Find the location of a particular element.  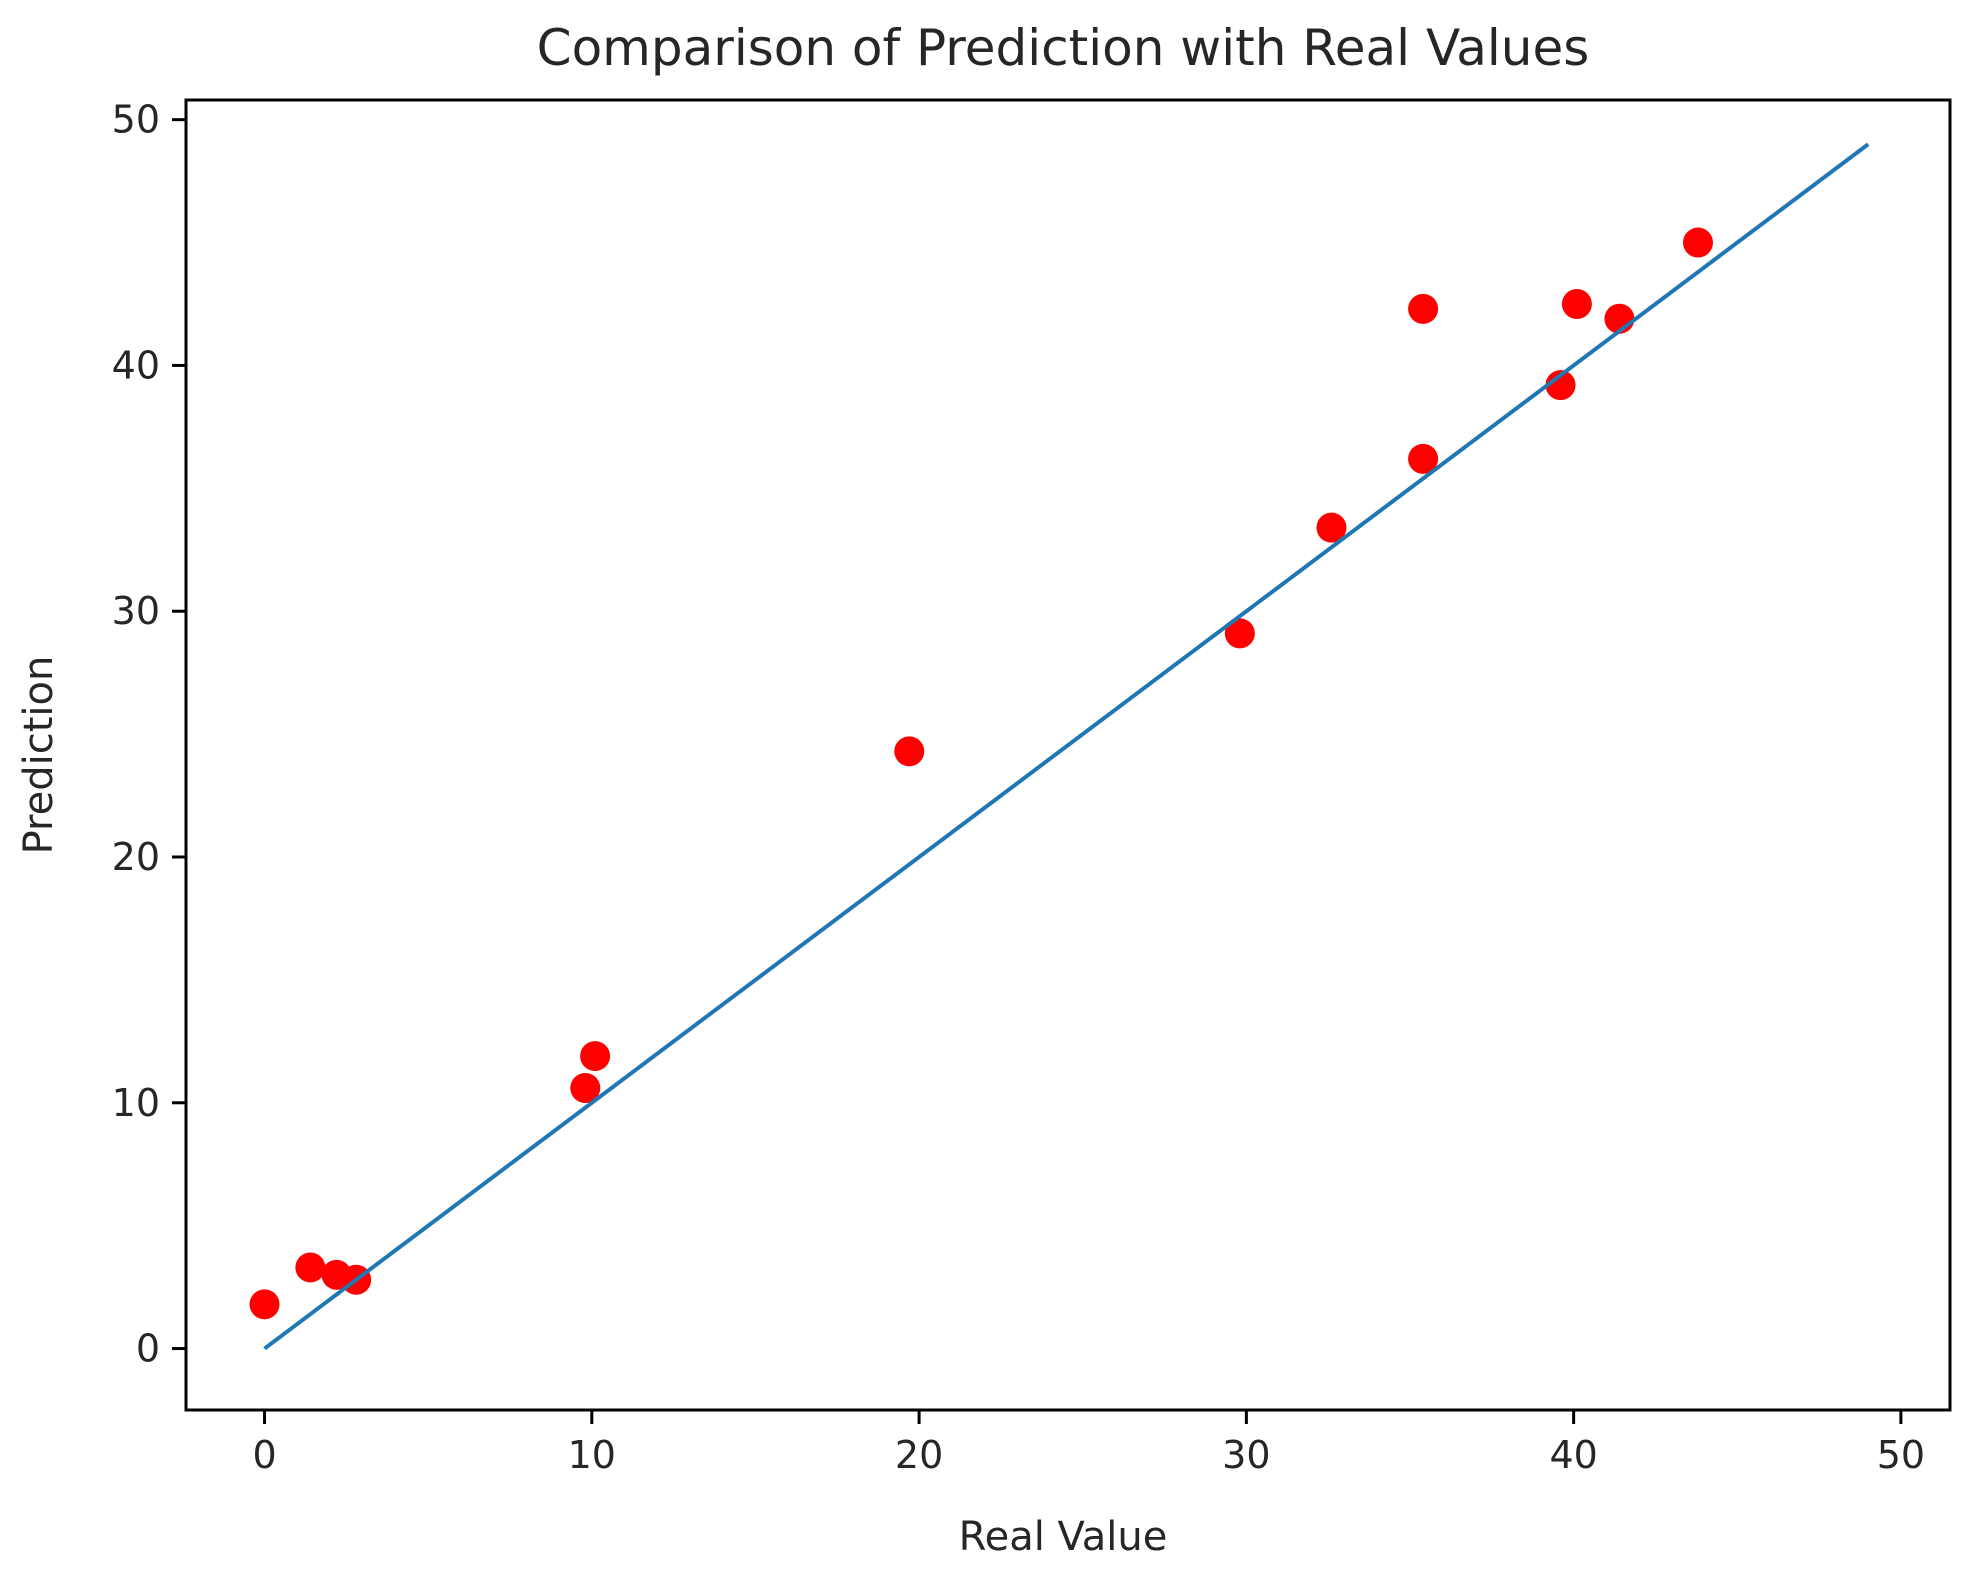

x-axis-label: Real Value is located at coordinates (1063, 1537).